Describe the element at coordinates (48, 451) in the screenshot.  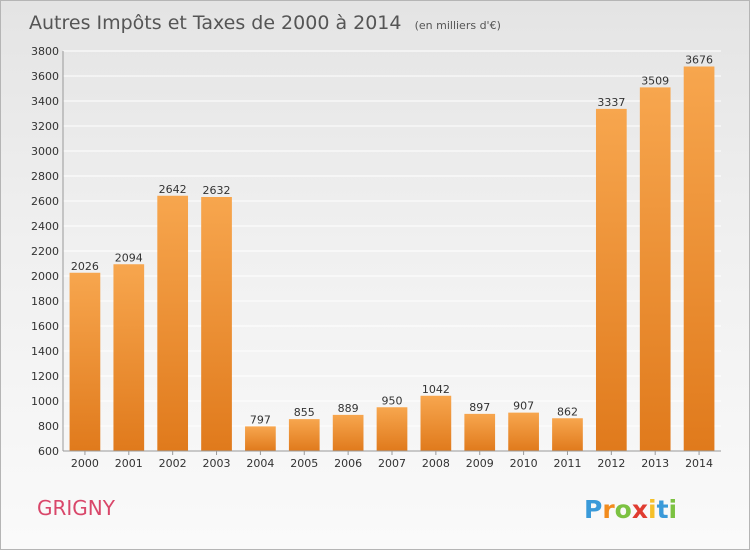
I see `y-tick-label: 600` at that location.